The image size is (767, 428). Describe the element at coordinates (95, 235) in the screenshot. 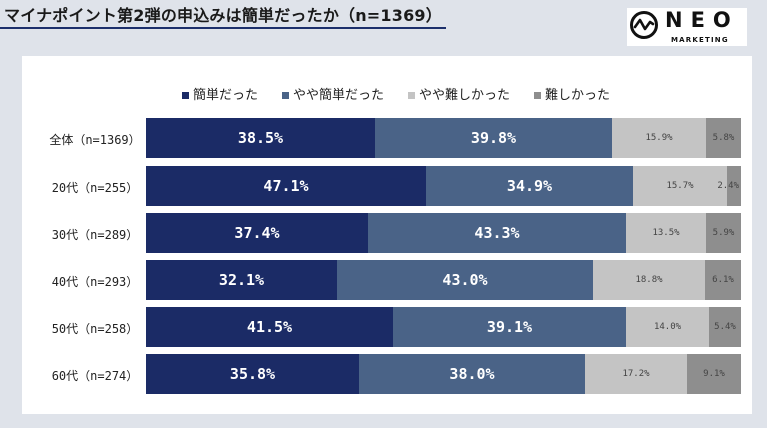

I see `row-label: 30代（n=289）` at that location.